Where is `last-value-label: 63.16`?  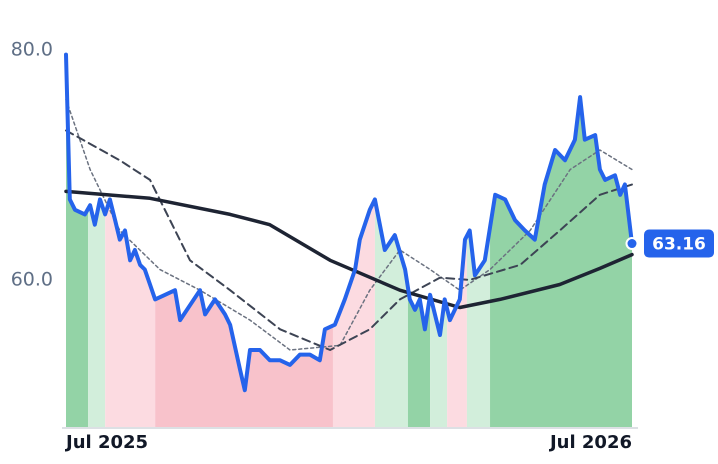
last-value-label: 63.16 is located at coordinates (679, 245).